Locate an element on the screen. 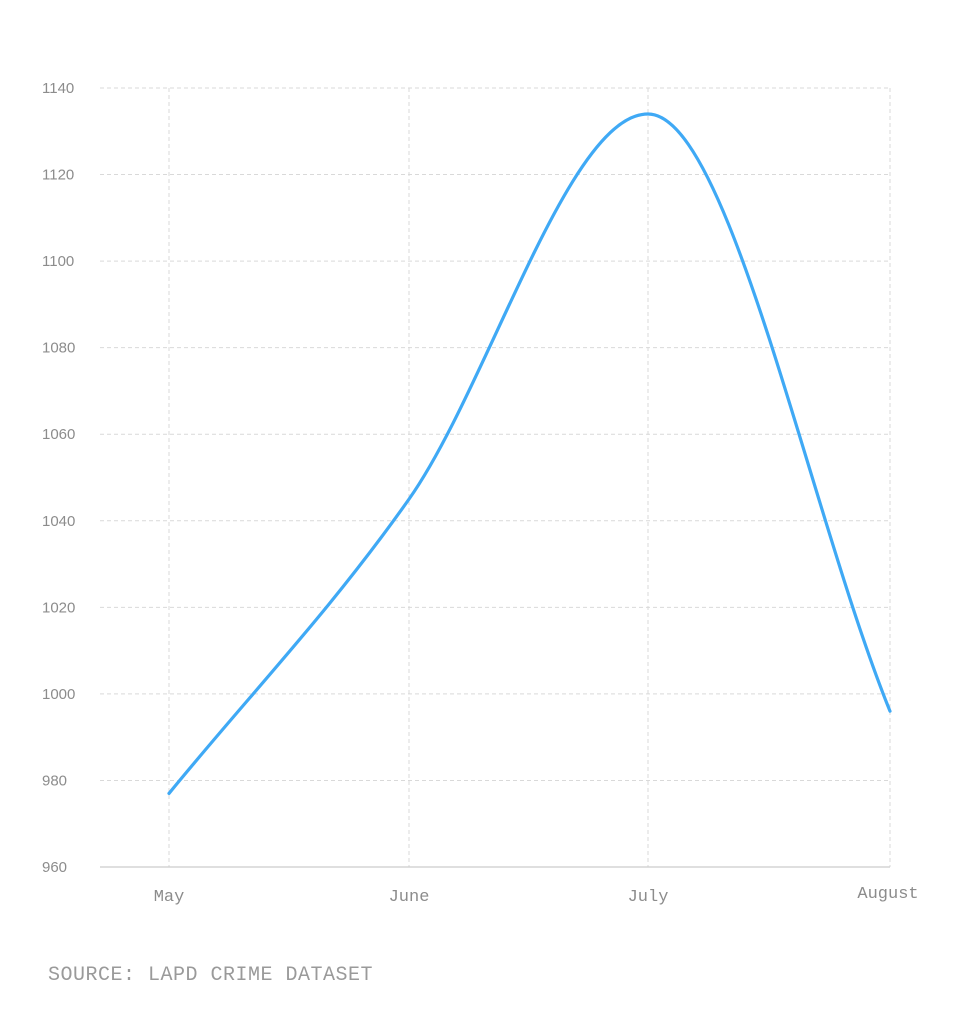 Image resolution: width=956 pixels, height=1024 pixels. y-tick-label: 980 is located at coordinates (54, 780).